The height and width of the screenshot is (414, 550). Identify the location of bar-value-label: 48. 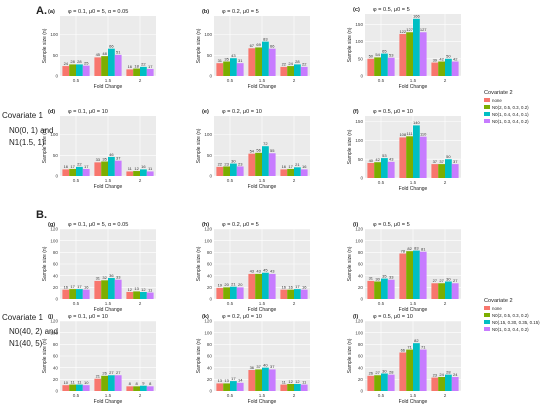
(104, 53).